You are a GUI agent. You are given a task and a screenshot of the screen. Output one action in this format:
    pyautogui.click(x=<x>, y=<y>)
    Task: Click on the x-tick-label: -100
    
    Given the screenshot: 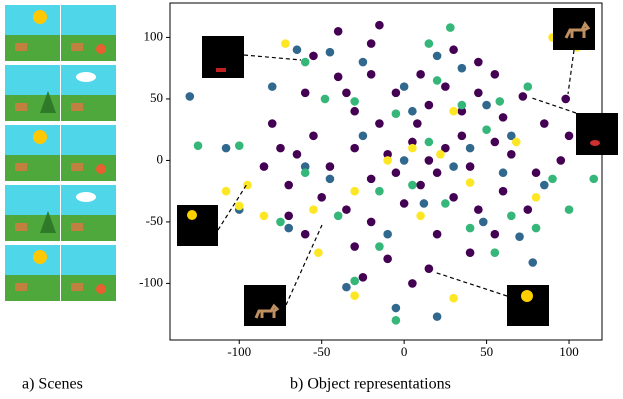 What is the action you would take?
    pyautogui.click(x=239, y=351)
    